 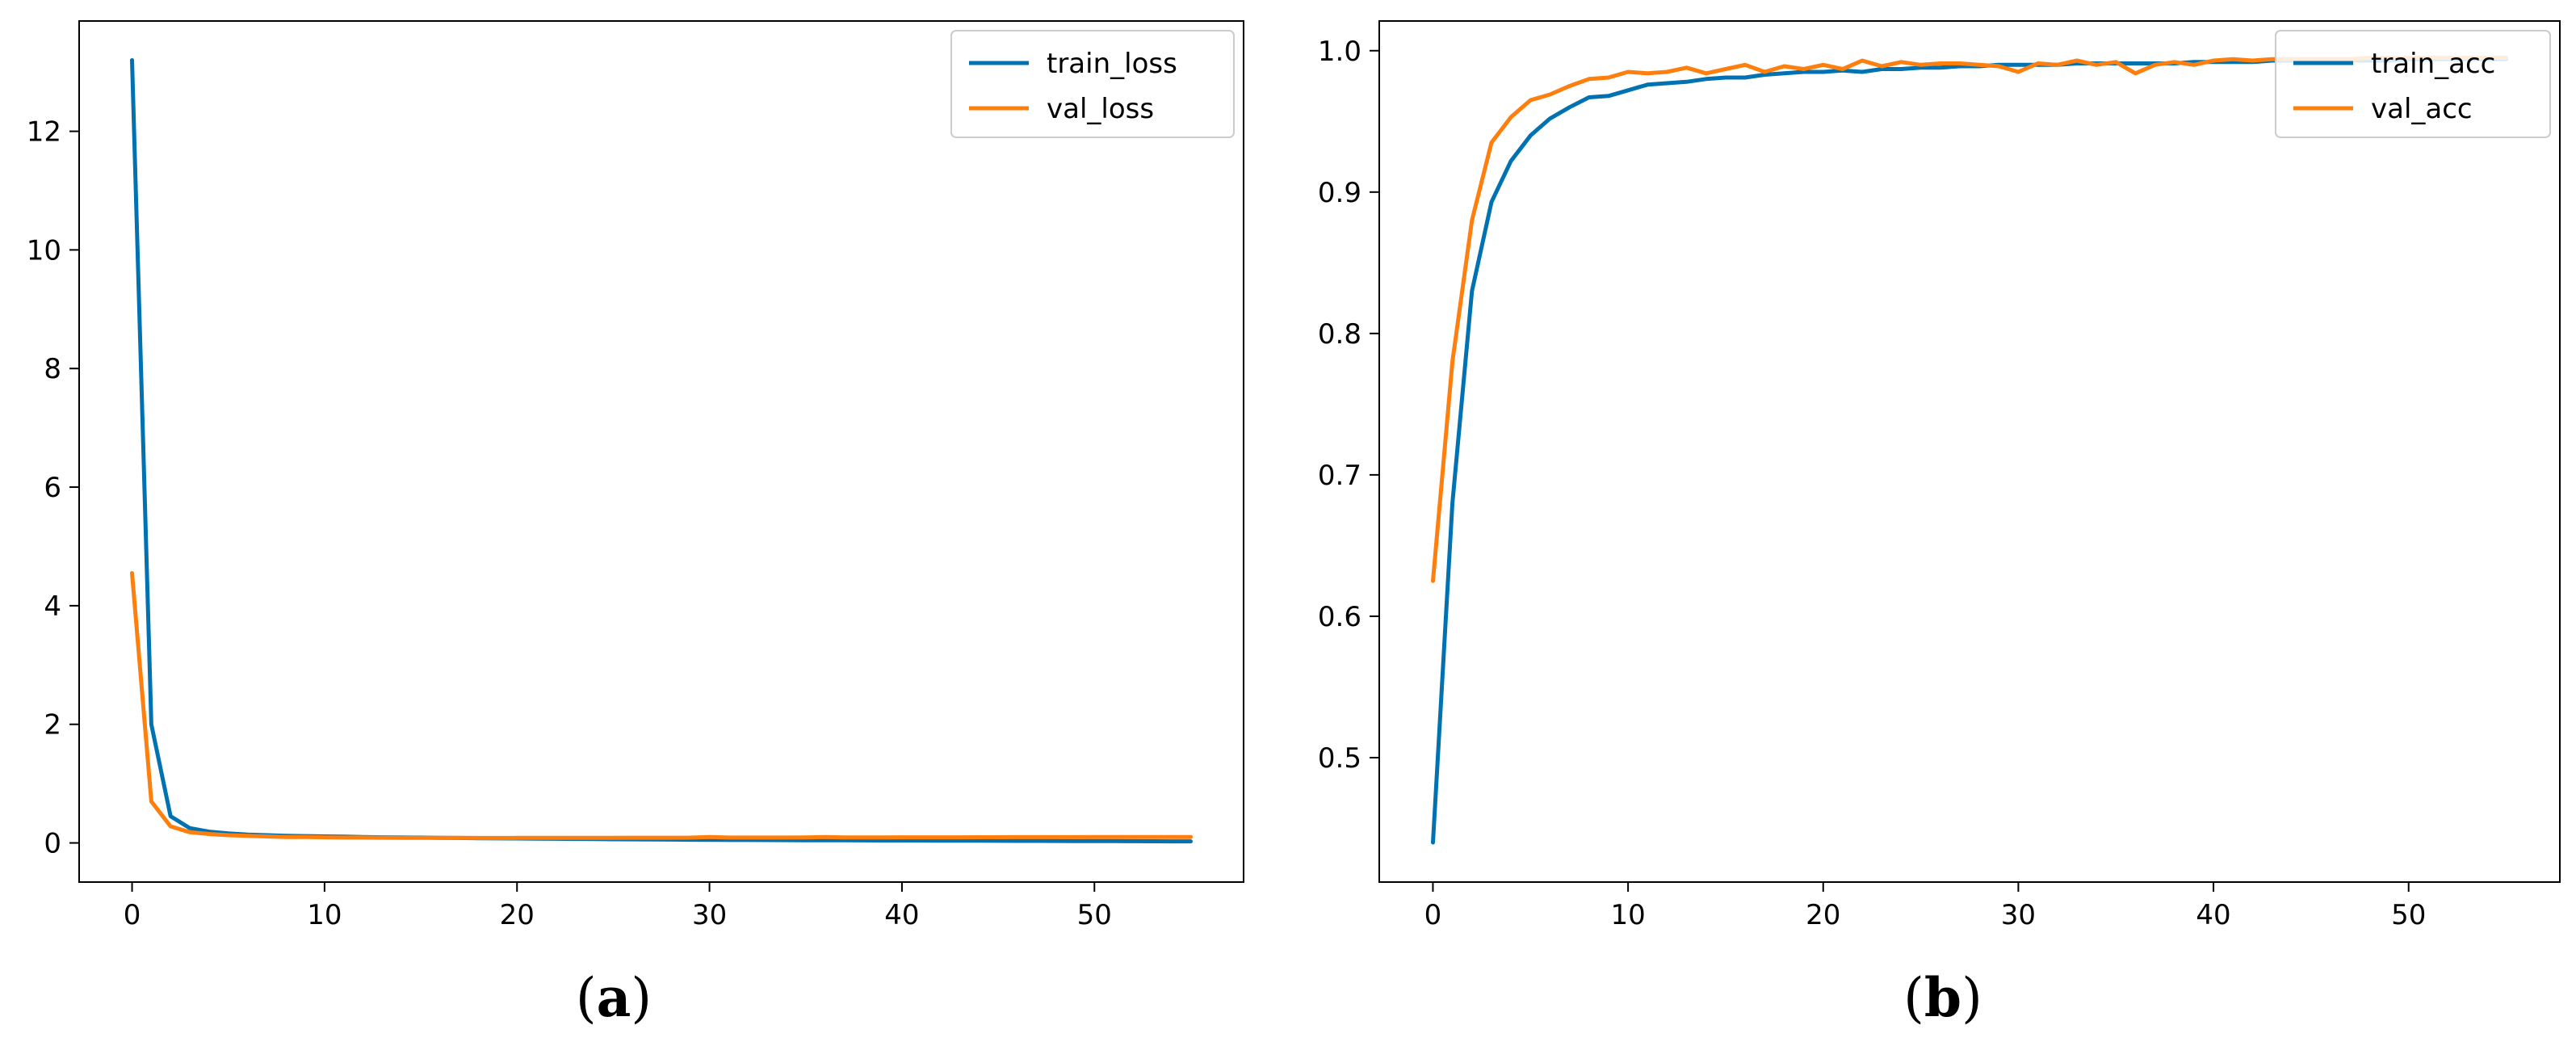 What do you see at coordinates (52, 725) in the screenshot?
I see `y-tick-label: 2` at bounding box center [52, 725].